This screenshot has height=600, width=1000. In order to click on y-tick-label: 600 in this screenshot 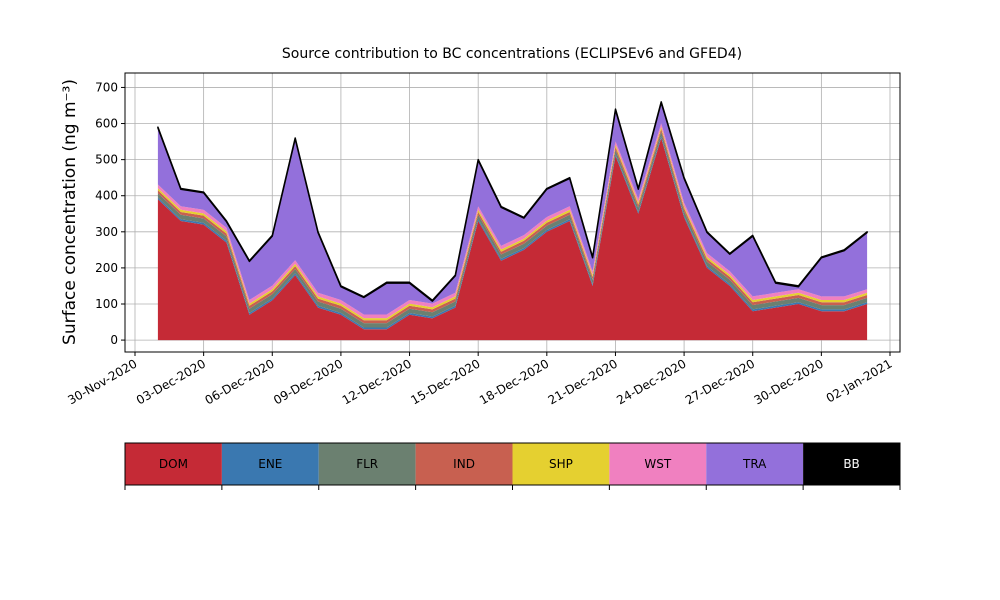, I will do `click(106, 124)`.